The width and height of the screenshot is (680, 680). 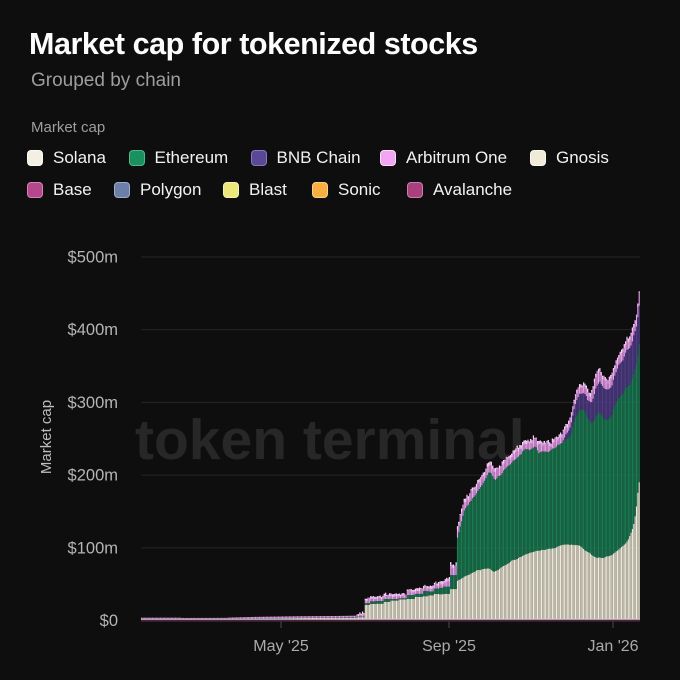 I want to click on svg-text: $300m, so click(x=93, y=403).